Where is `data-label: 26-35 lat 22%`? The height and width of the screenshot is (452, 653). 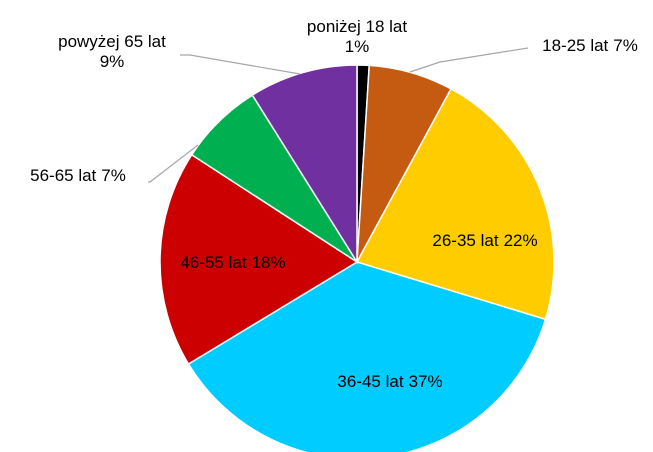 data-label: 26-35 lat 22% is located at coordinates (484, 240).